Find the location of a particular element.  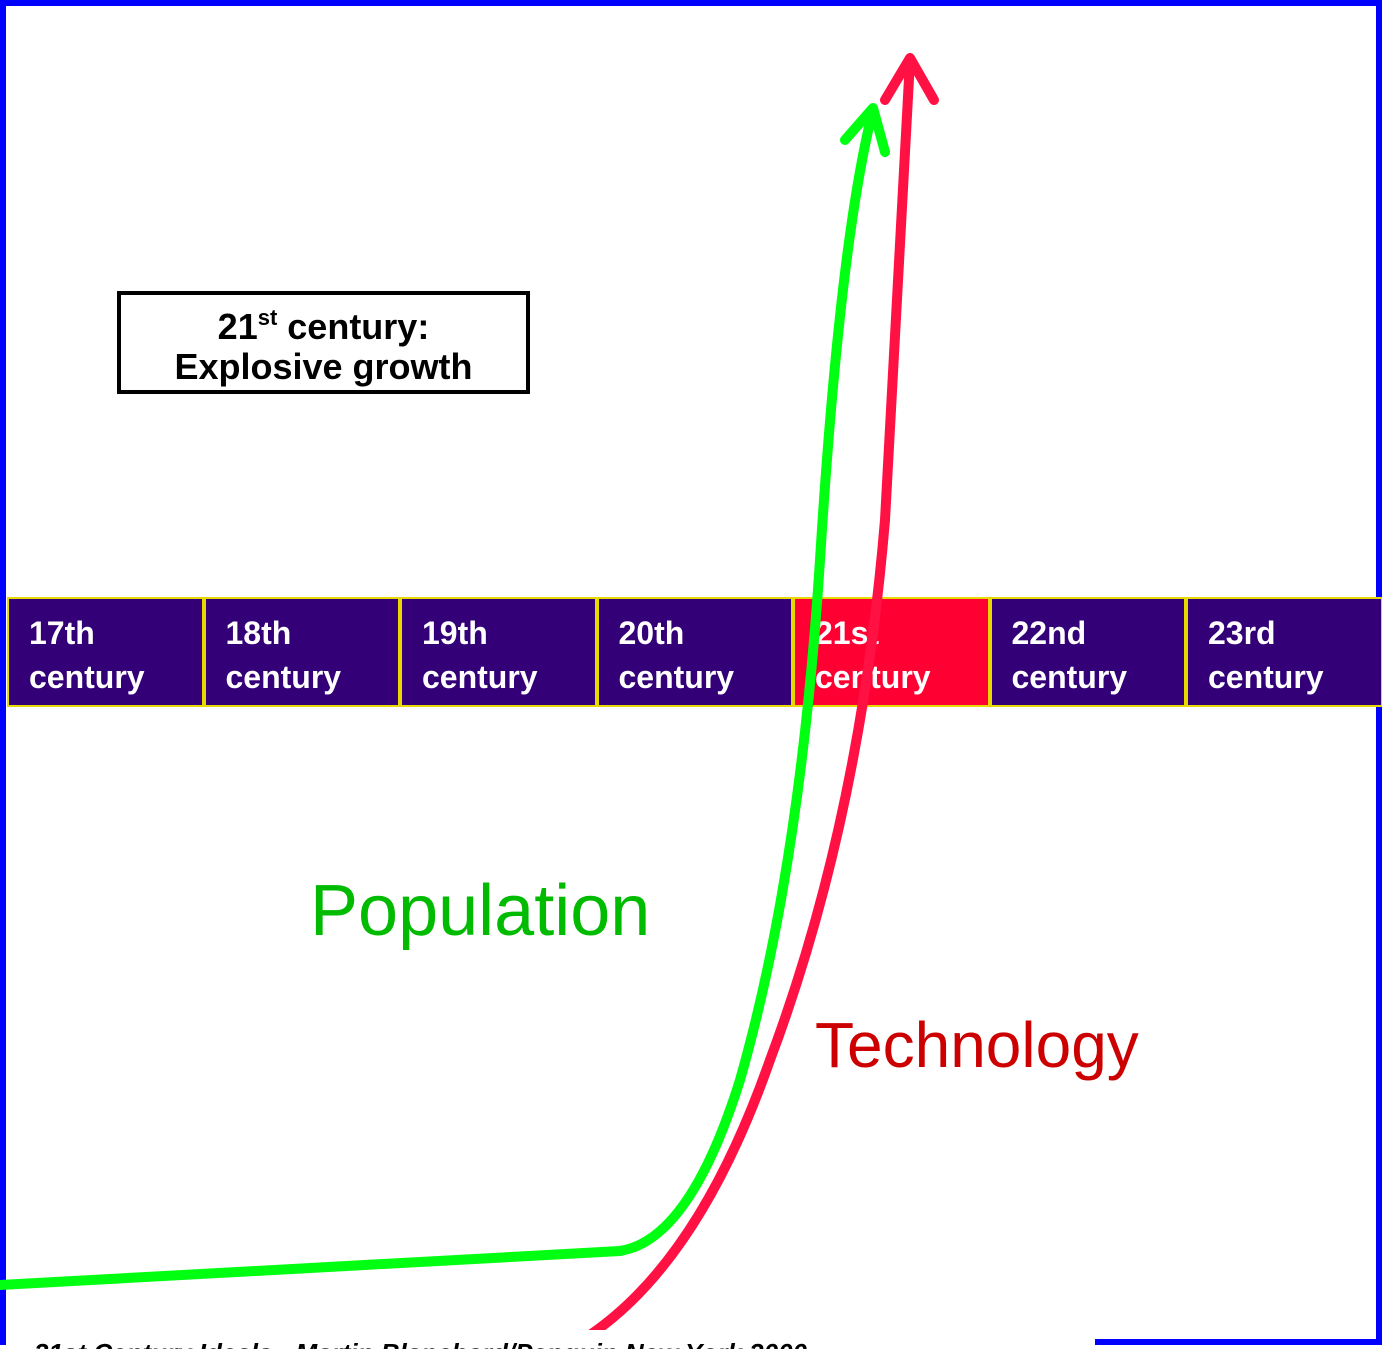

technology-label: Technology is located at coordinates (977, 1045).